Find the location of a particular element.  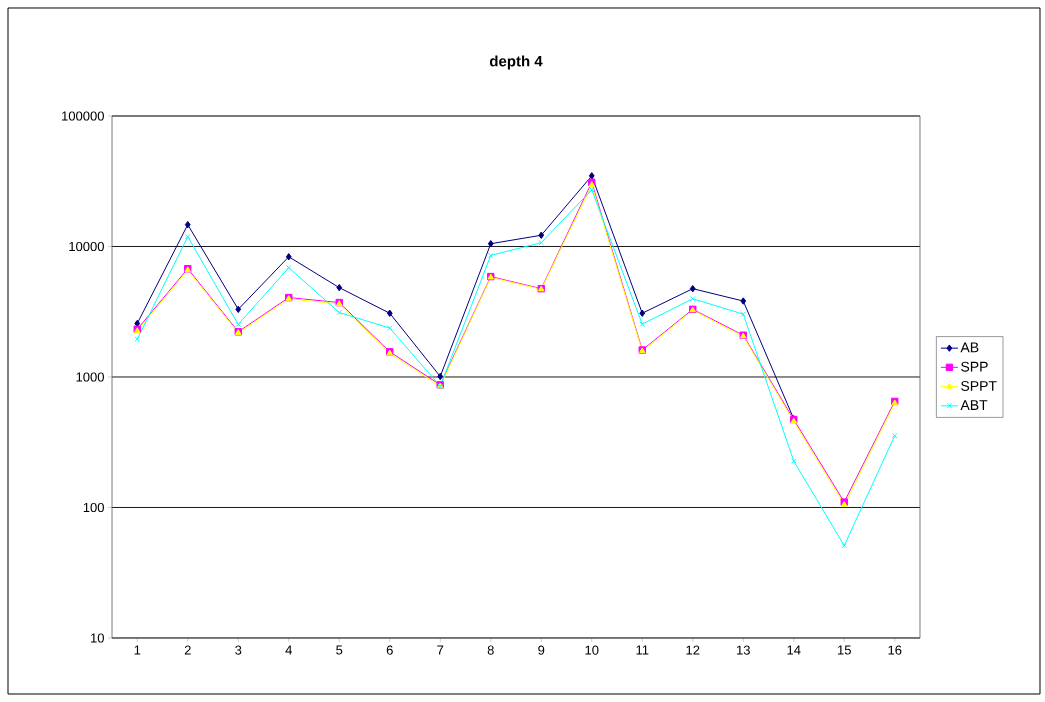

x-tick-label: 3 is located at coordinates (238, 650).